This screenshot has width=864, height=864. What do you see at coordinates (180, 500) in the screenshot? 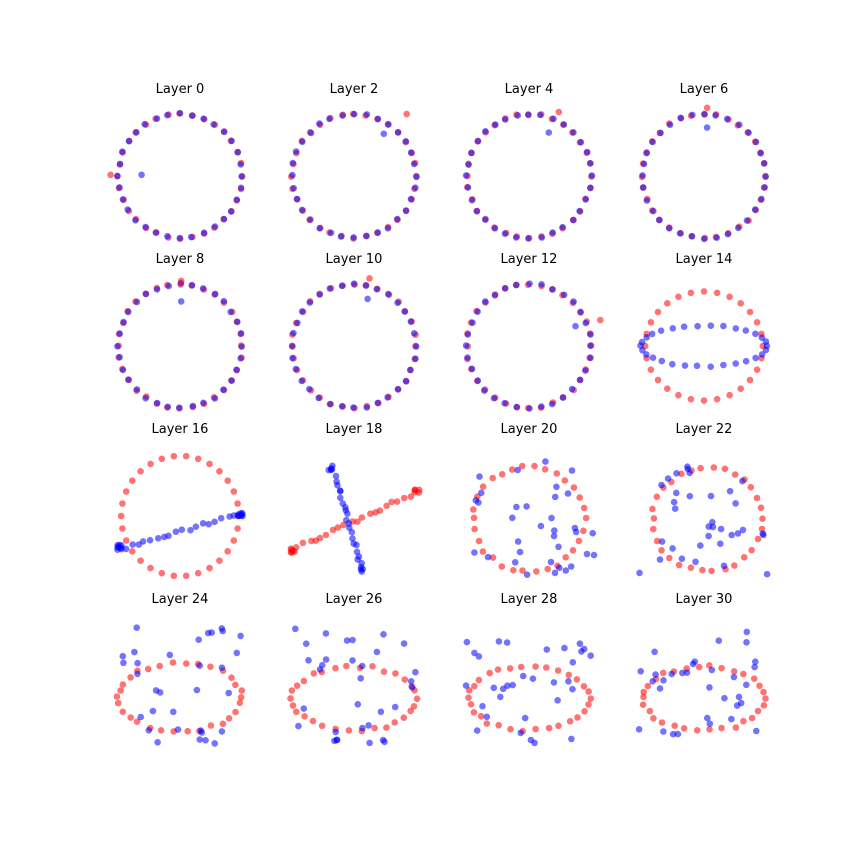
I see `panel-8: Layer 16` at bounding box center [180, 500].